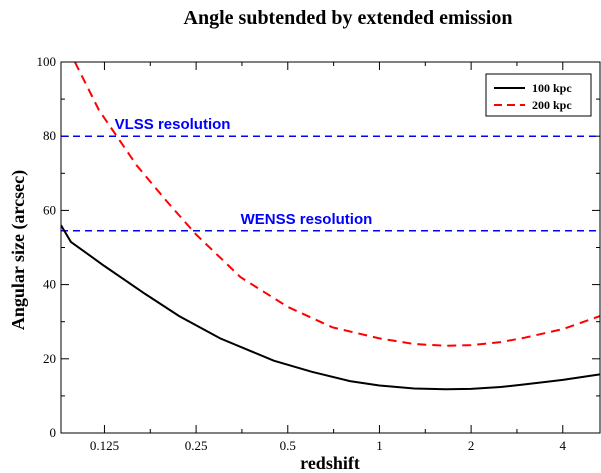  What do you see at coordinates (104, 445) in the screenshot?
I see `x-tick-label: 0.125` at bounding box center [104, 445].